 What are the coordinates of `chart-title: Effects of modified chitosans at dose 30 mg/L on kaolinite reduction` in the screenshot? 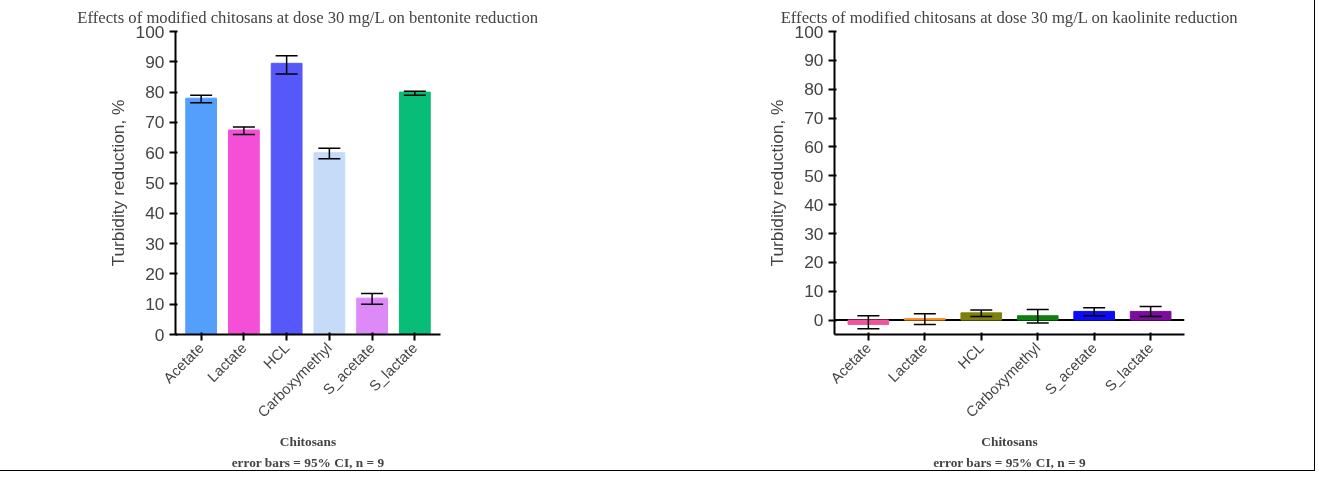 It's located at (1009, 17).